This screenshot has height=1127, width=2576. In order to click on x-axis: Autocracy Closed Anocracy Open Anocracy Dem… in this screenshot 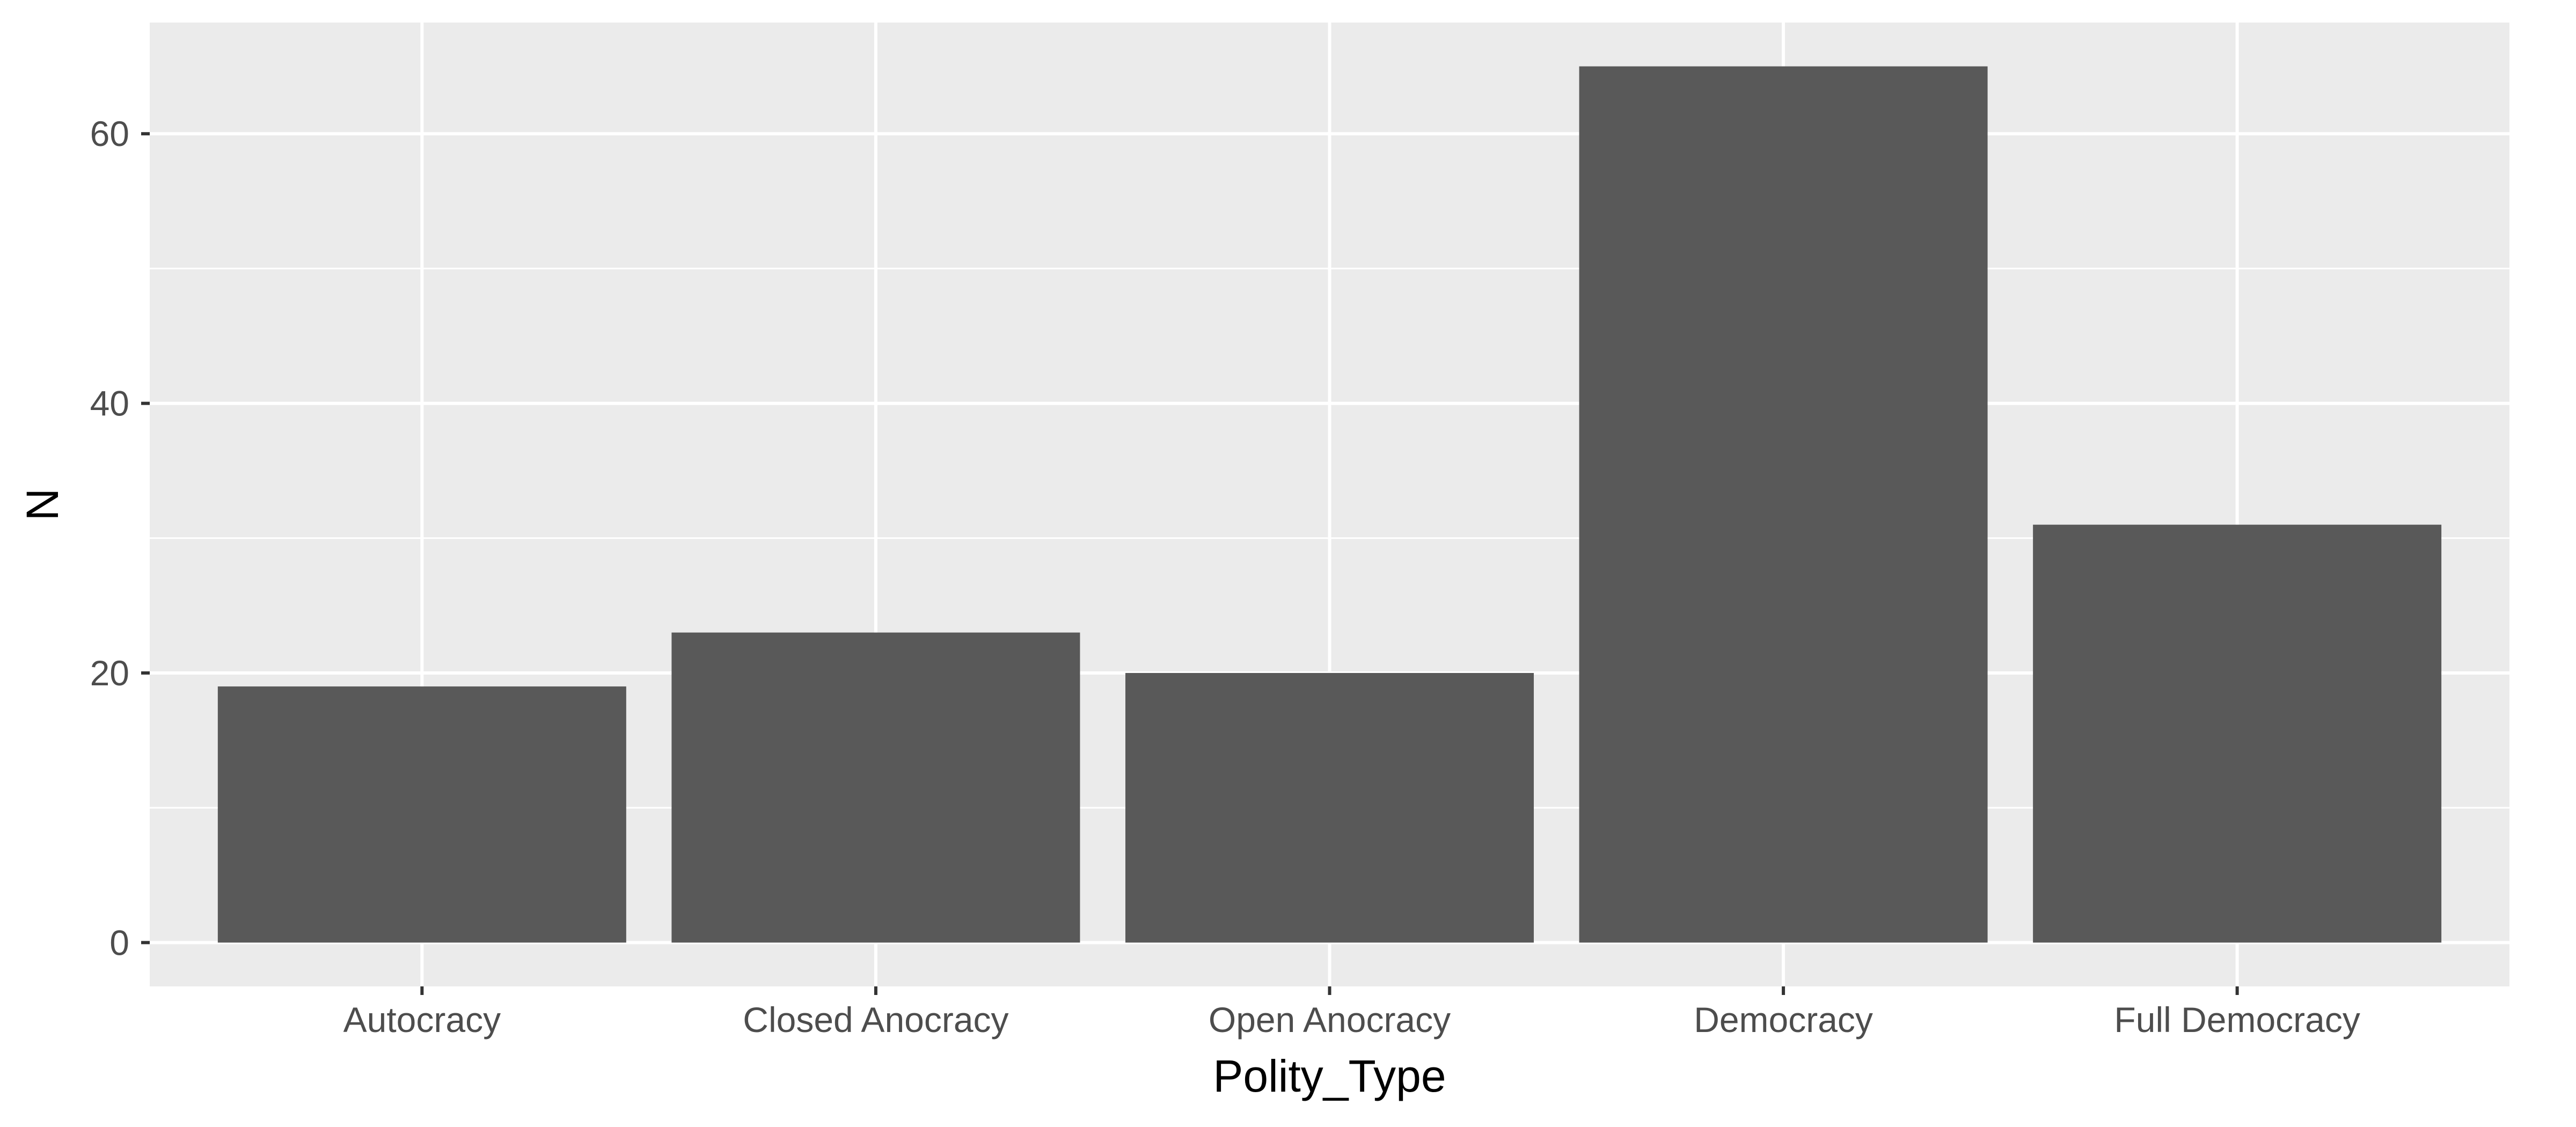, I will do `click(1351, 1013)`.